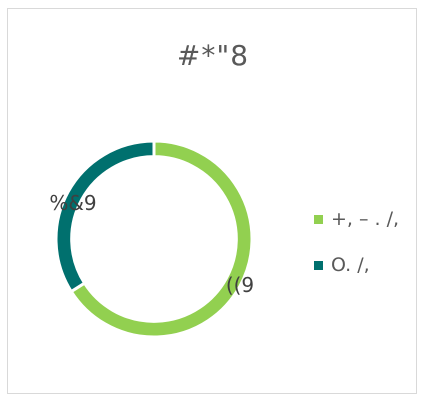 This screenshot has width=424, height=401. Describe the element at coordinates (240, 285) in the screenshot. I see `slice-data-label: ((9` at that location.